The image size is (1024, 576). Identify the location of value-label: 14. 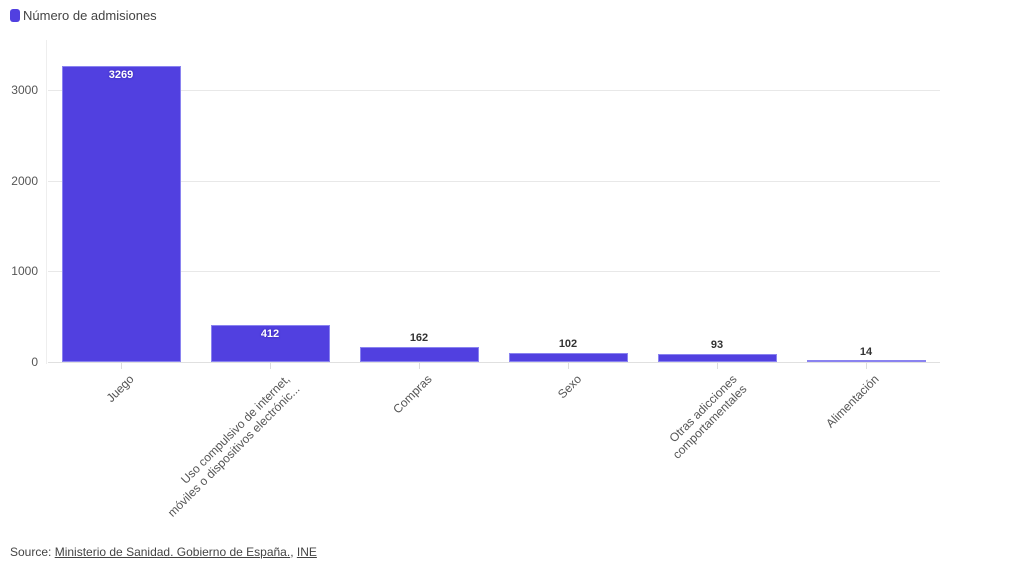
(866, 352).